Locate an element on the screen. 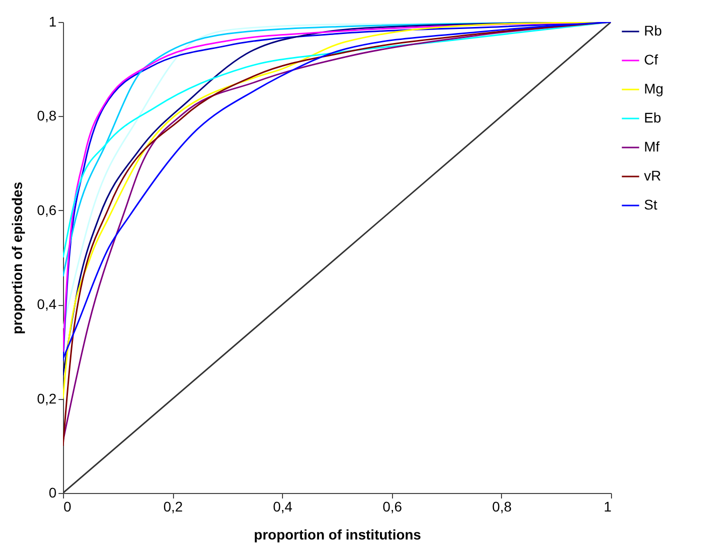  legend-label: Cf is located at coordinates (651, 60).